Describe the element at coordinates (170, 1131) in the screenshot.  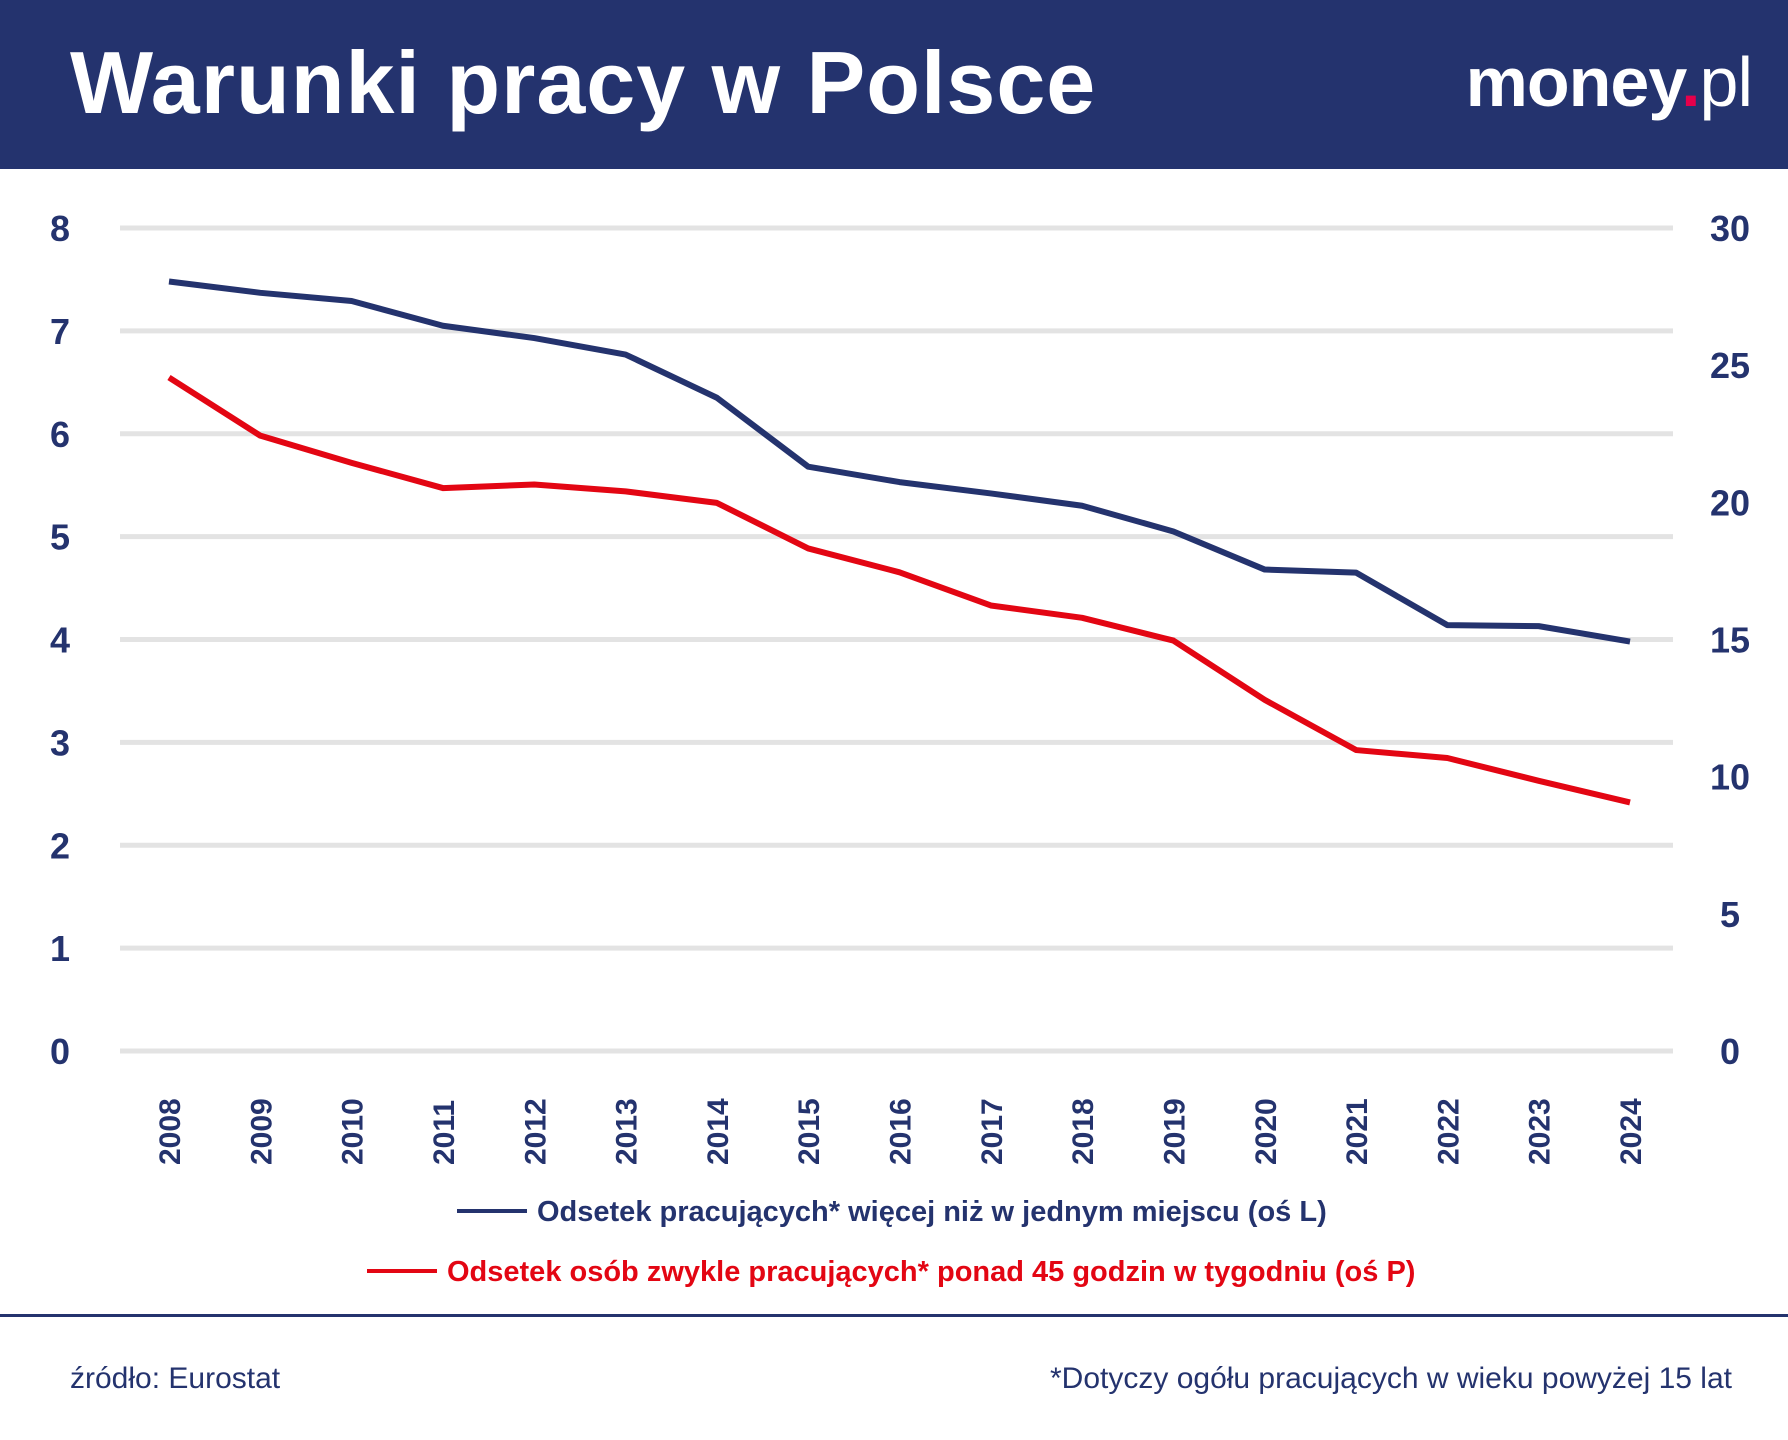
I see `x-axis-tick: 2008` at that location.